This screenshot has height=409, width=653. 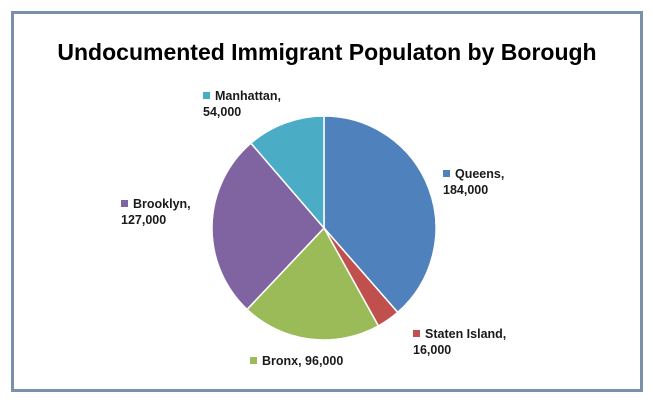 I want to click on pie-slice-brooklyn, so click(x=268, y=226).